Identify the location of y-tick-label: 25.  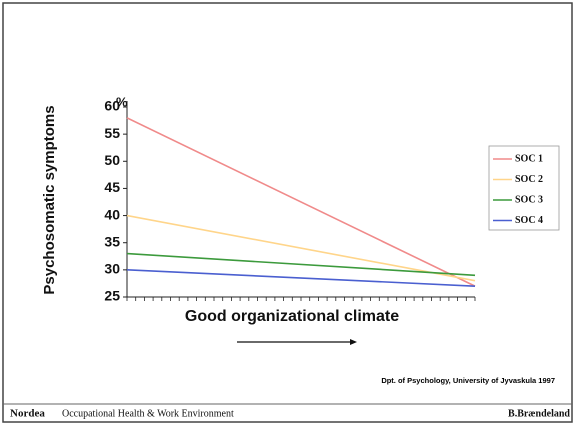
(112, 296).